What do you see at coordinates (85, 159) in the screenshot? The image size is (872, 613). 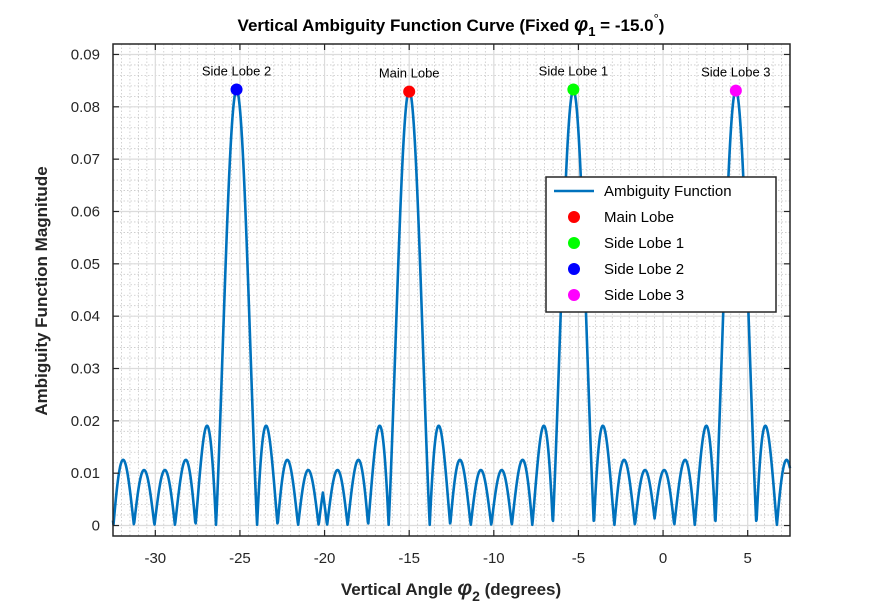 I see `y-tick-label: 0.07` at bounding box center [85, 159].